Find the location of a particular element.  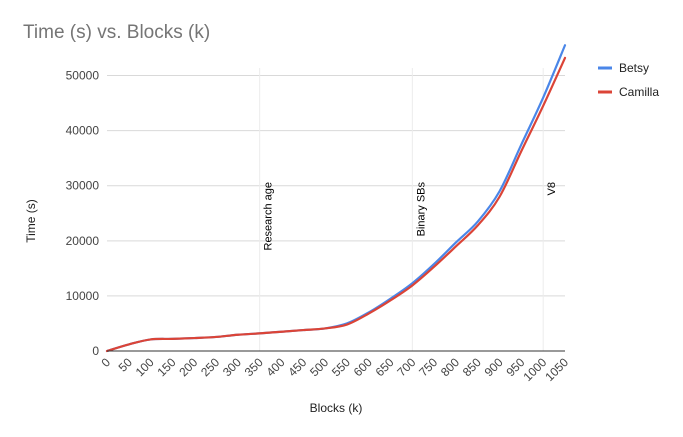

x-tick-label: 150 is located at coordinates (166, 367).